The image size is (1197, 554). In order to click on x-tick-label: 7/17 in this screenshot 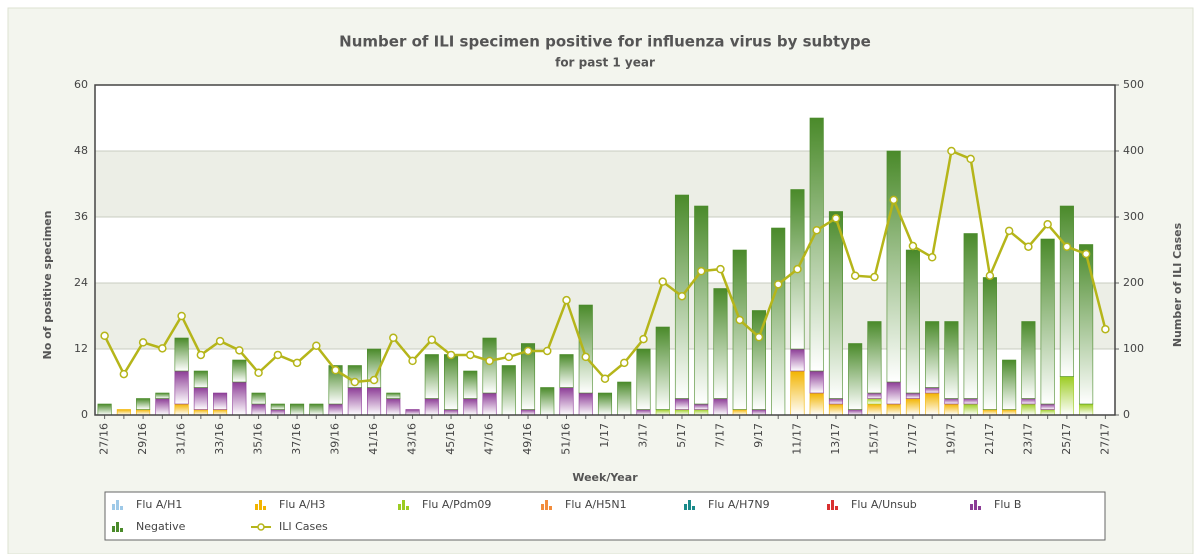, I will do `click(719, 435)`.